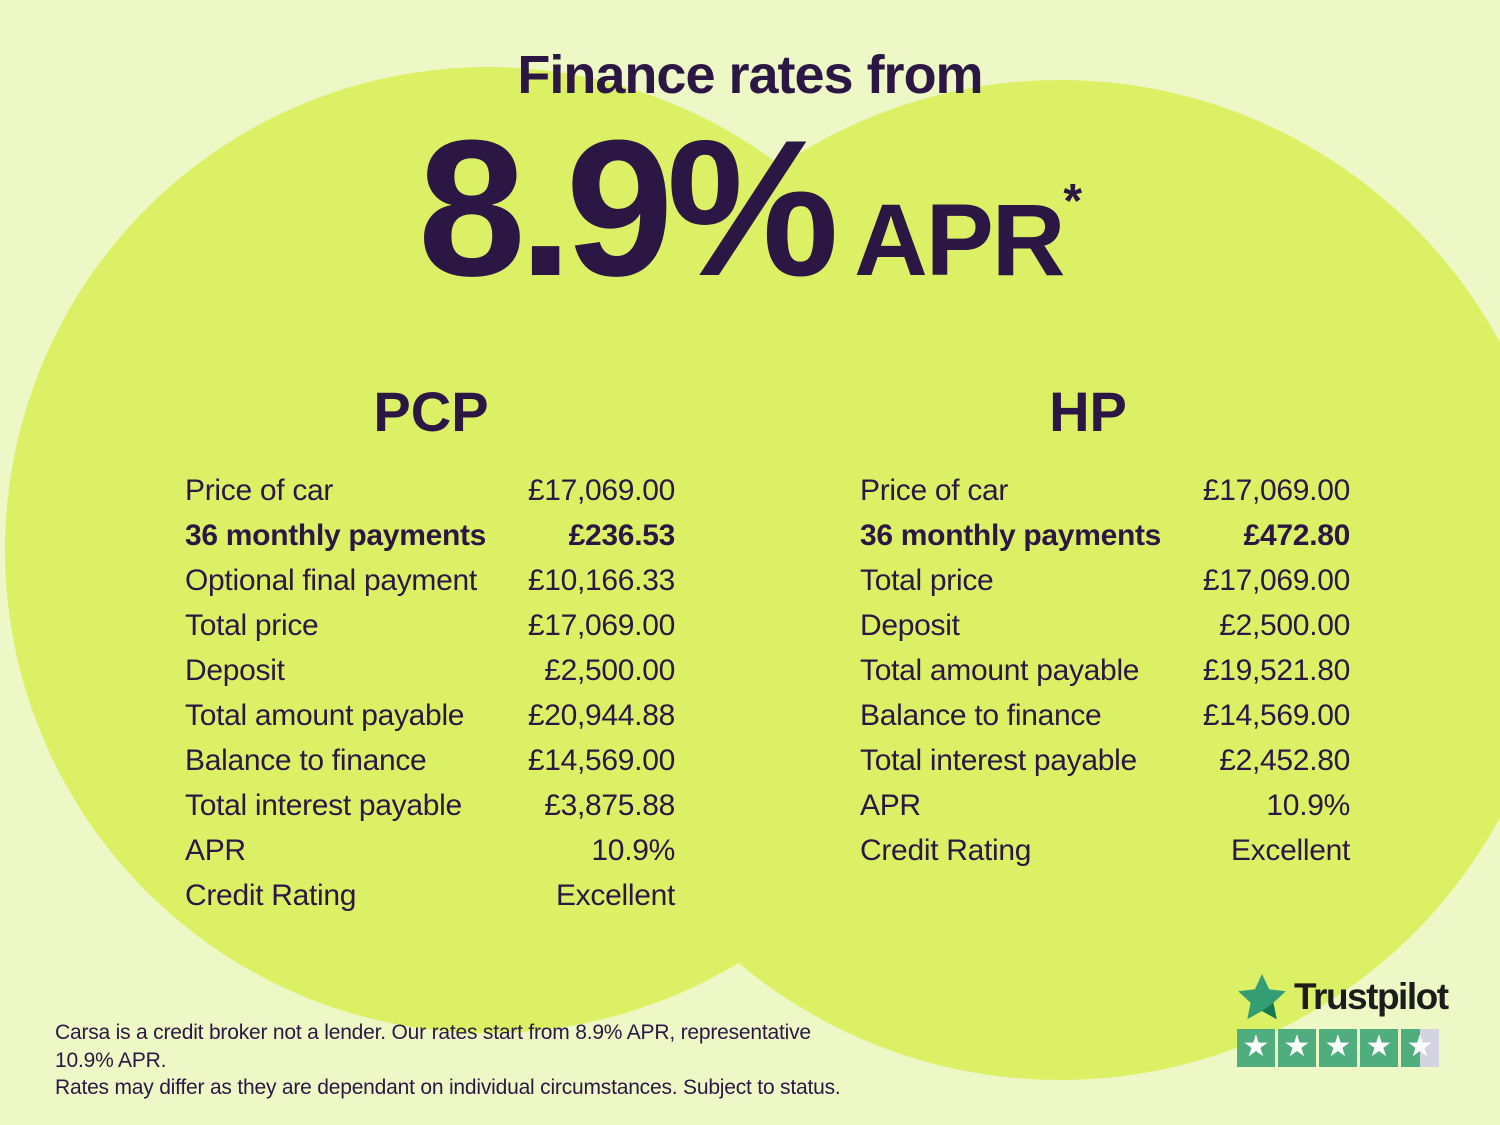 This screenshot has width=1500, height=1125. What do you see at coordinates (1073, 201) in the screenshot?
I see `rate-asterisk: *` at bounding box center [1073, 201].